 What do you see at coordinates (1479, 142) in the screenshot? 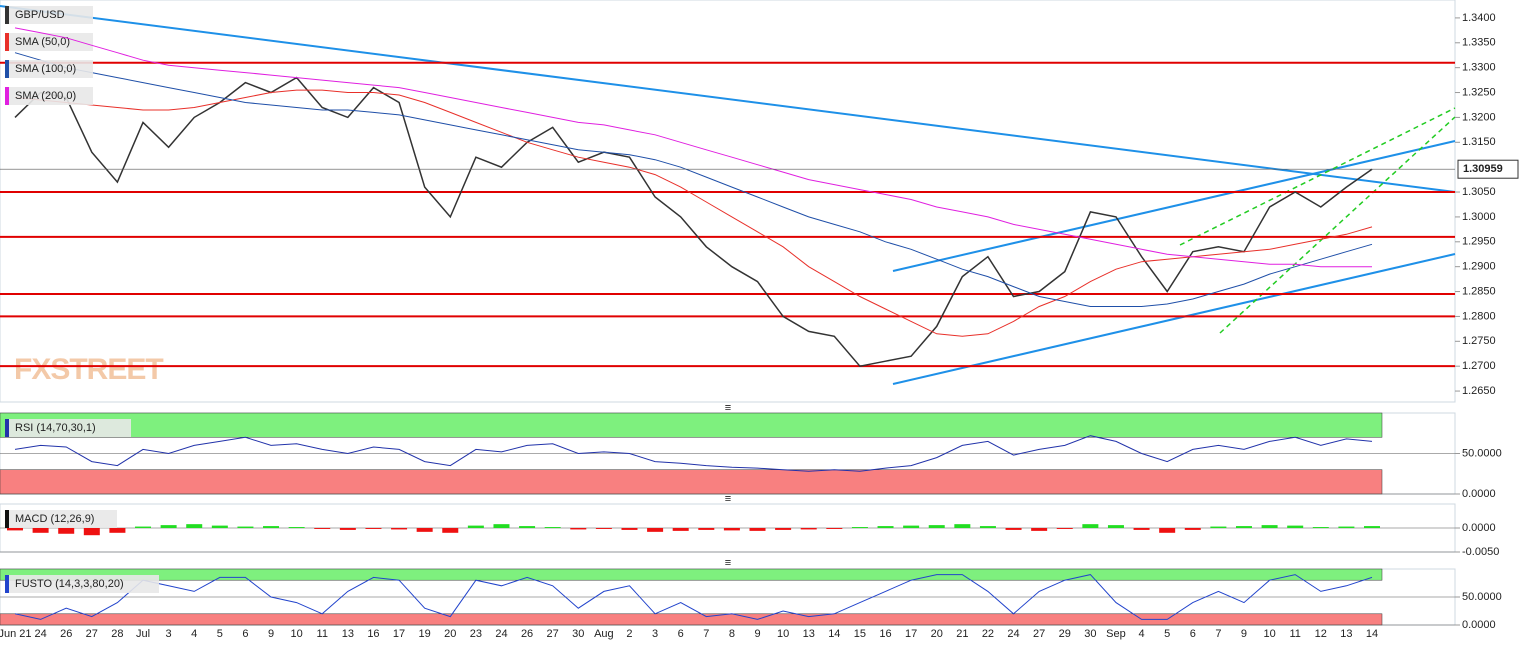
I see `y-tick-label: 1.3150` at bounding box center [1479, 142].